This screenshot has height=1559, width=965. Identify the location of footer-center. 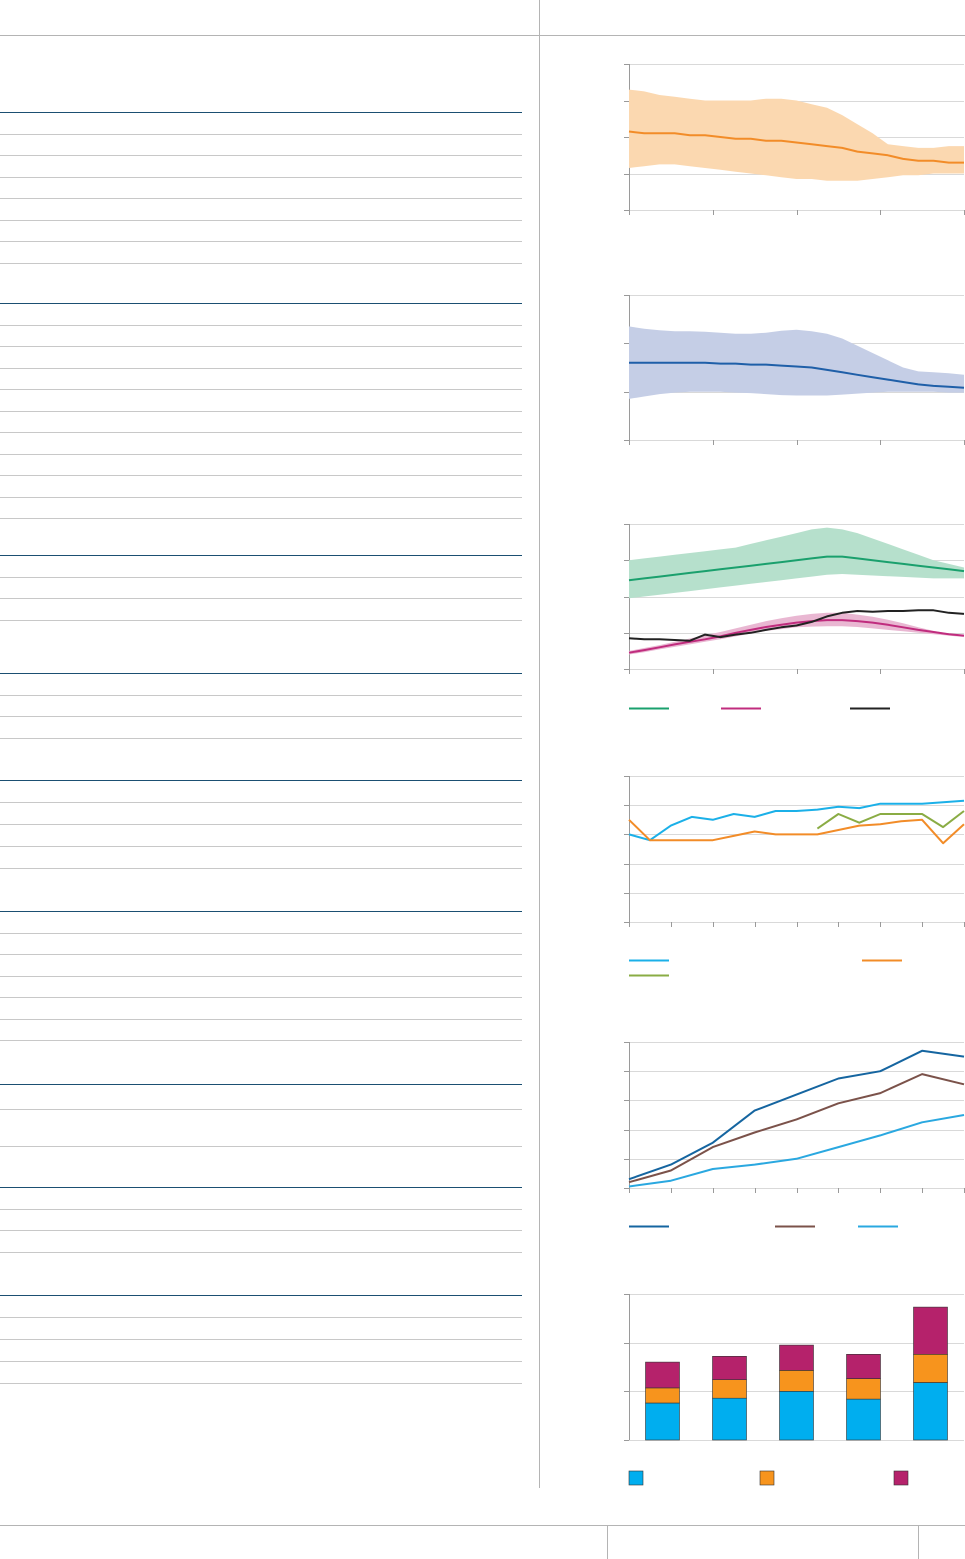
(765, 1544).